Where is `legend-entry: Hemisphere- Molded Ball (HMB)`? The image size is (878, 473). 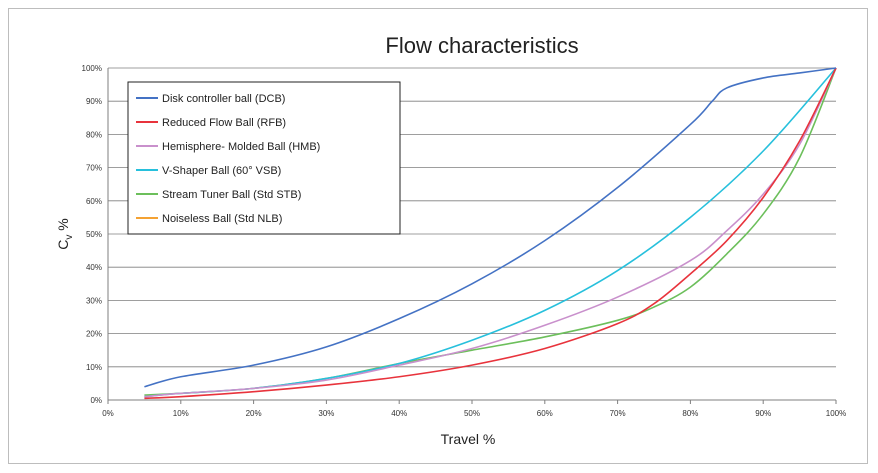 legend-entry: Hemisphere- Molded Ball (HMB) is located at coordinates (241, 147).